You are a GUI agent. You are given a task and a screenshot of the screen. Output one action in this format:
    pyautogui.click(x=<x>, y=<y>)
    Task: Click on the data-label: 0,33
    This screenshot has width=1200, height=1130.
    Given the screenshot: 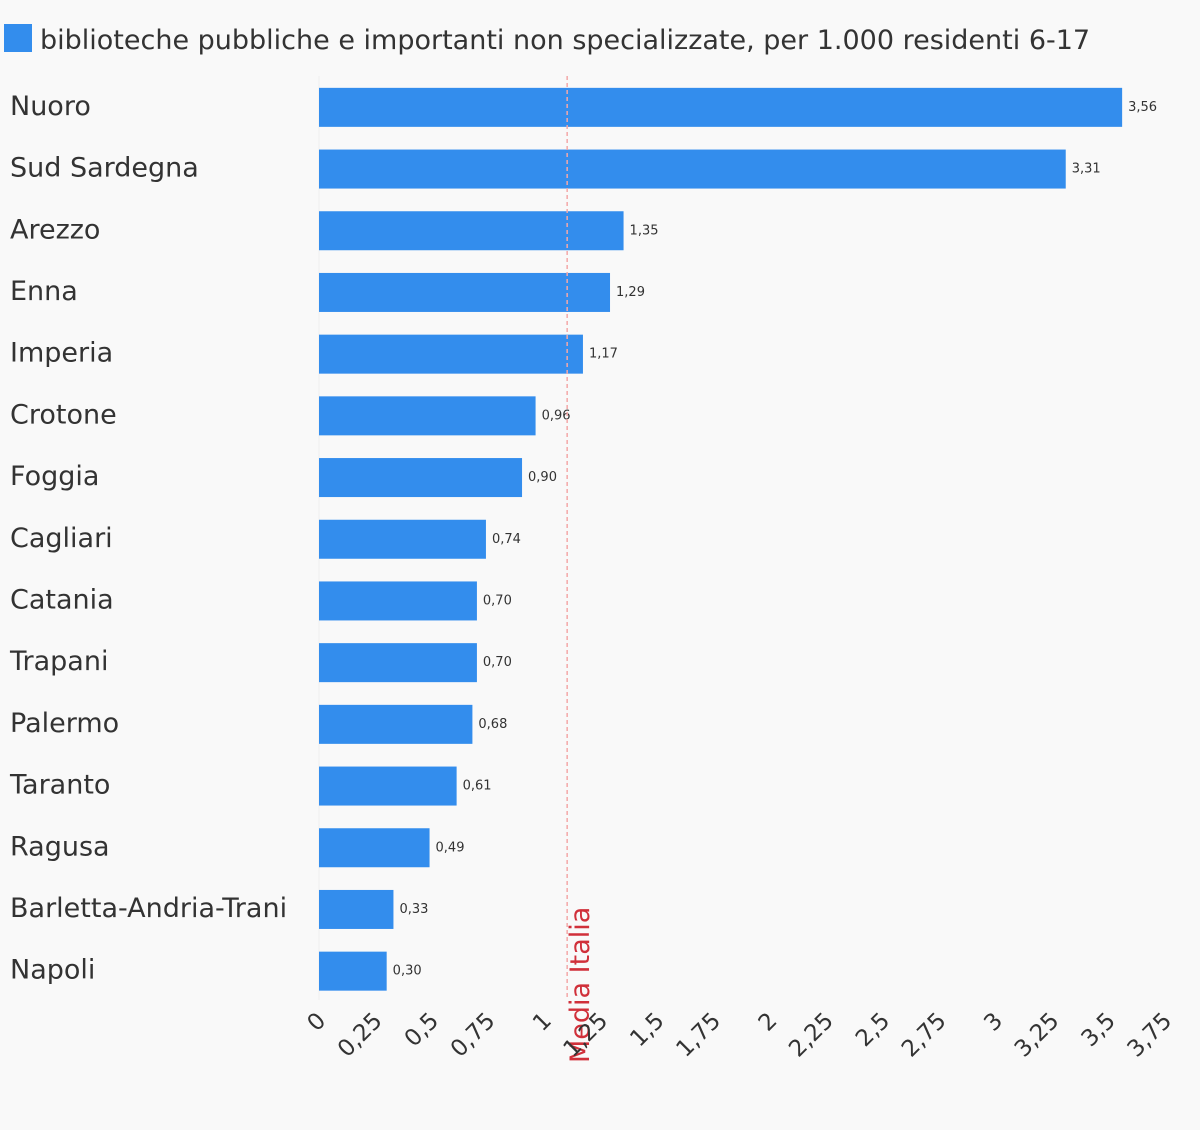 What is the action you would take?
    pyautogui.click(x=413, y=909)
    